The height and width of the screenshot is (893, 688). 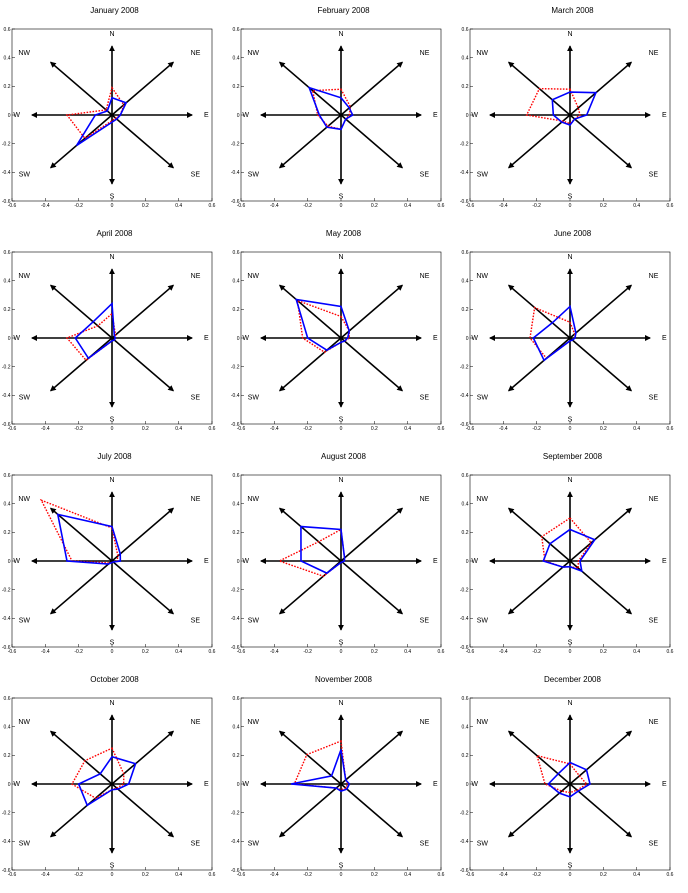 I want to click on panel-title: January 2008, so click(x=114, y=10).